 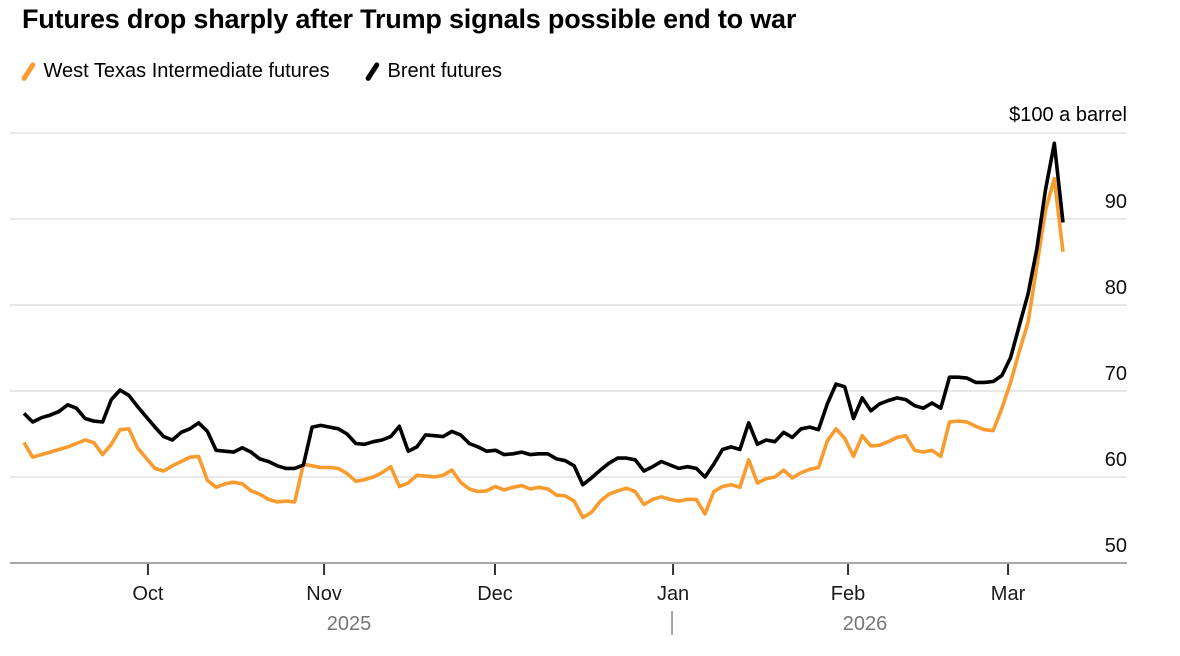 I want to click on y-axis-label: 70, so click(x=1116, y=374).